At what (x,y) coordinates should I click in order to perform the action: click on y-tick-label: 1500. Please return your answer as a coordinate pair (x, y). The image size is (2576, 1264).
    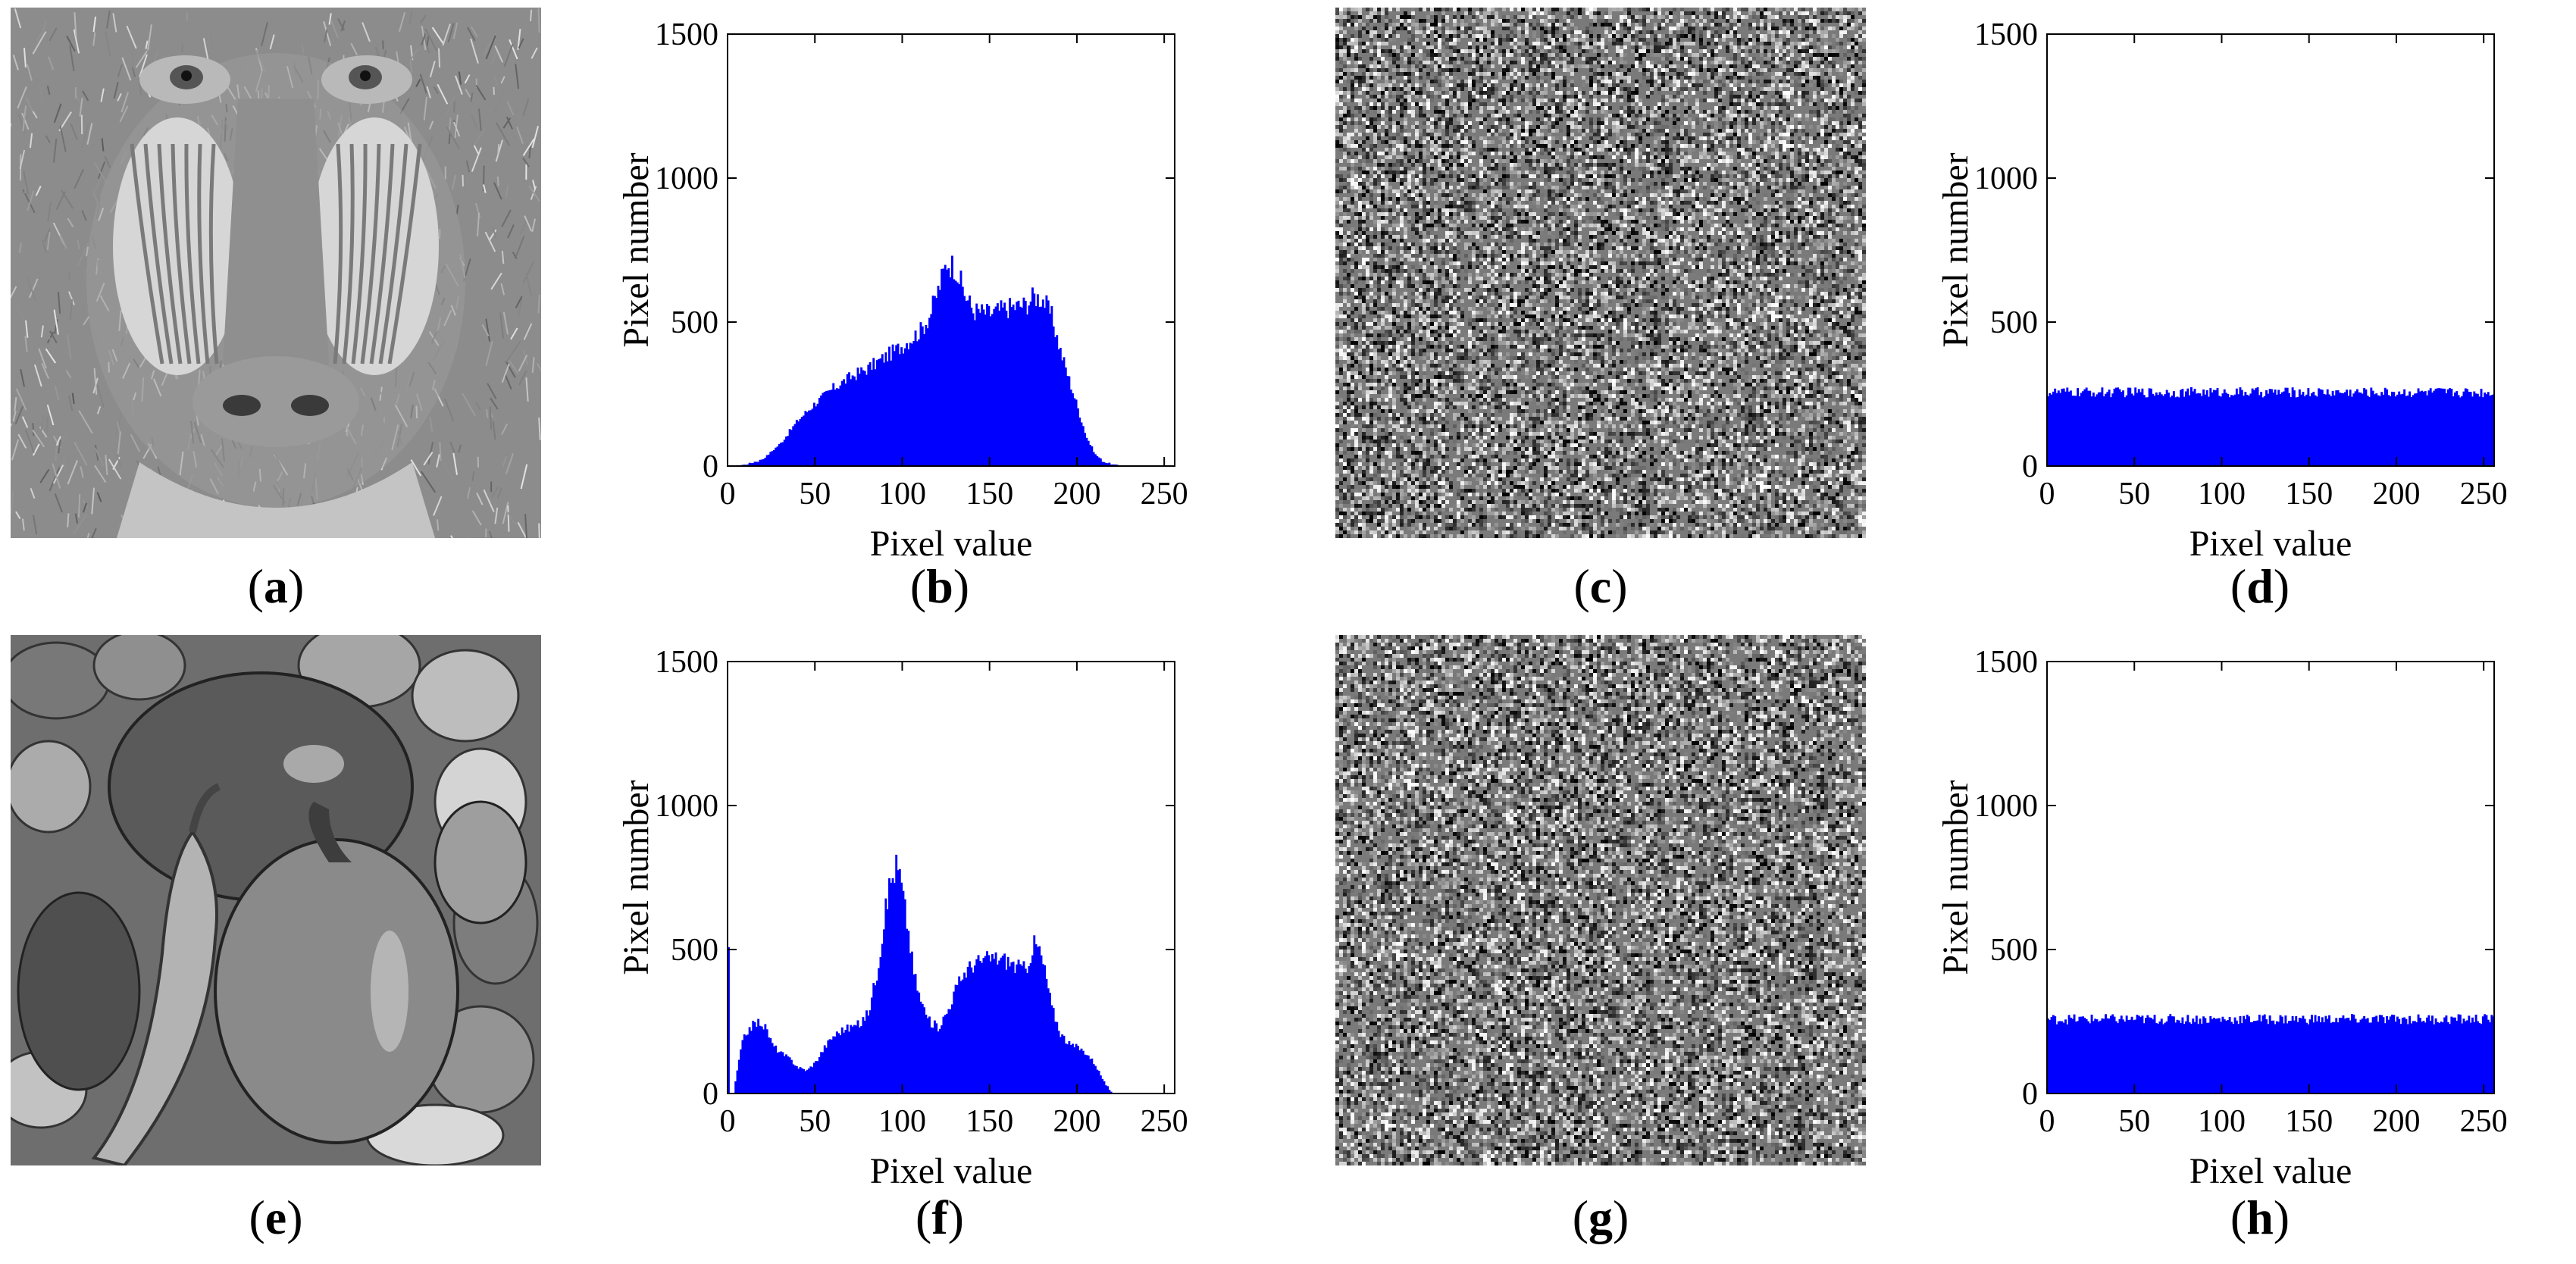
    Looking at the image, I should click on (687, 34).